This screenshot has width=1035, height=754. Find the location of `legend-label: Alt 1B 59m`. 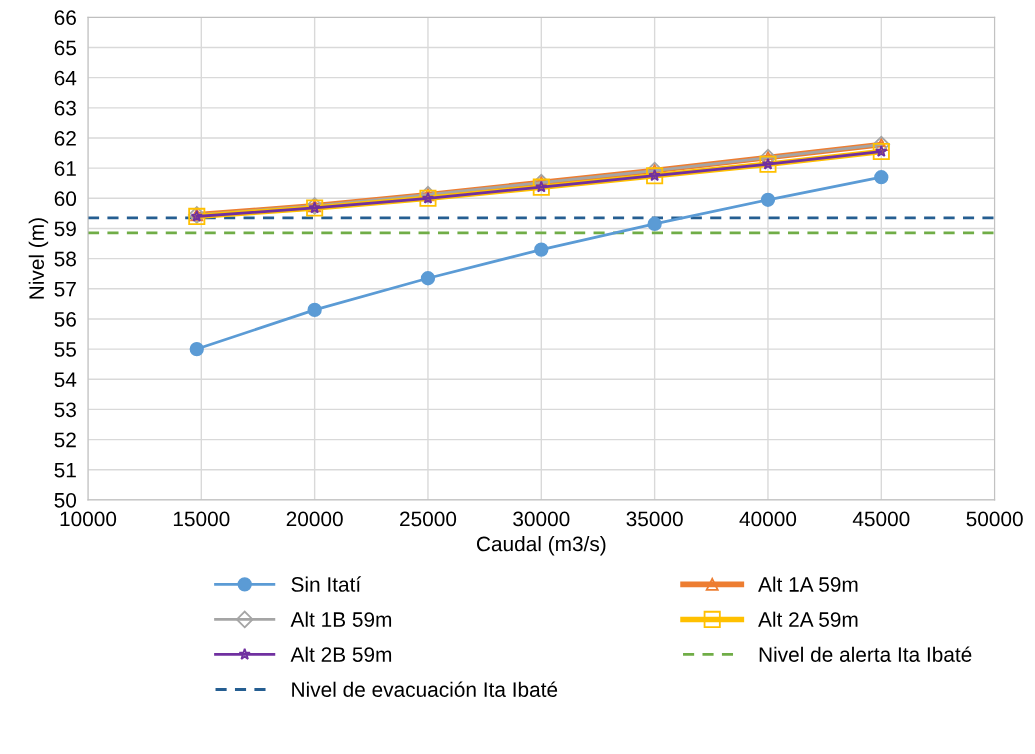

legend-label: Alt 1B 59m is located at coordinates (341, 619).